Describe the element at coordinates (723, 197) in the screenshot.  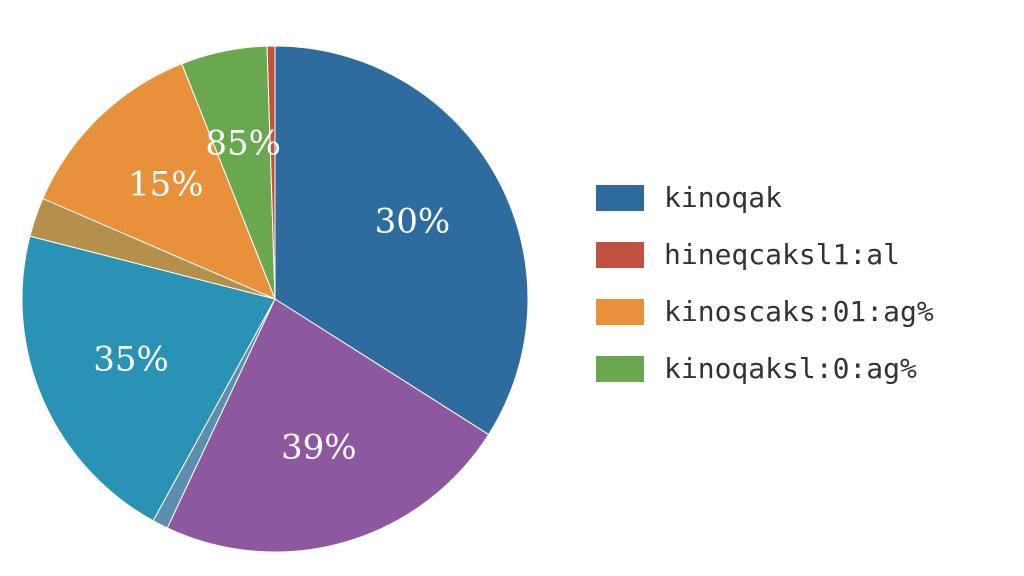
I see `legend-label-0: kinoqak` at that location.